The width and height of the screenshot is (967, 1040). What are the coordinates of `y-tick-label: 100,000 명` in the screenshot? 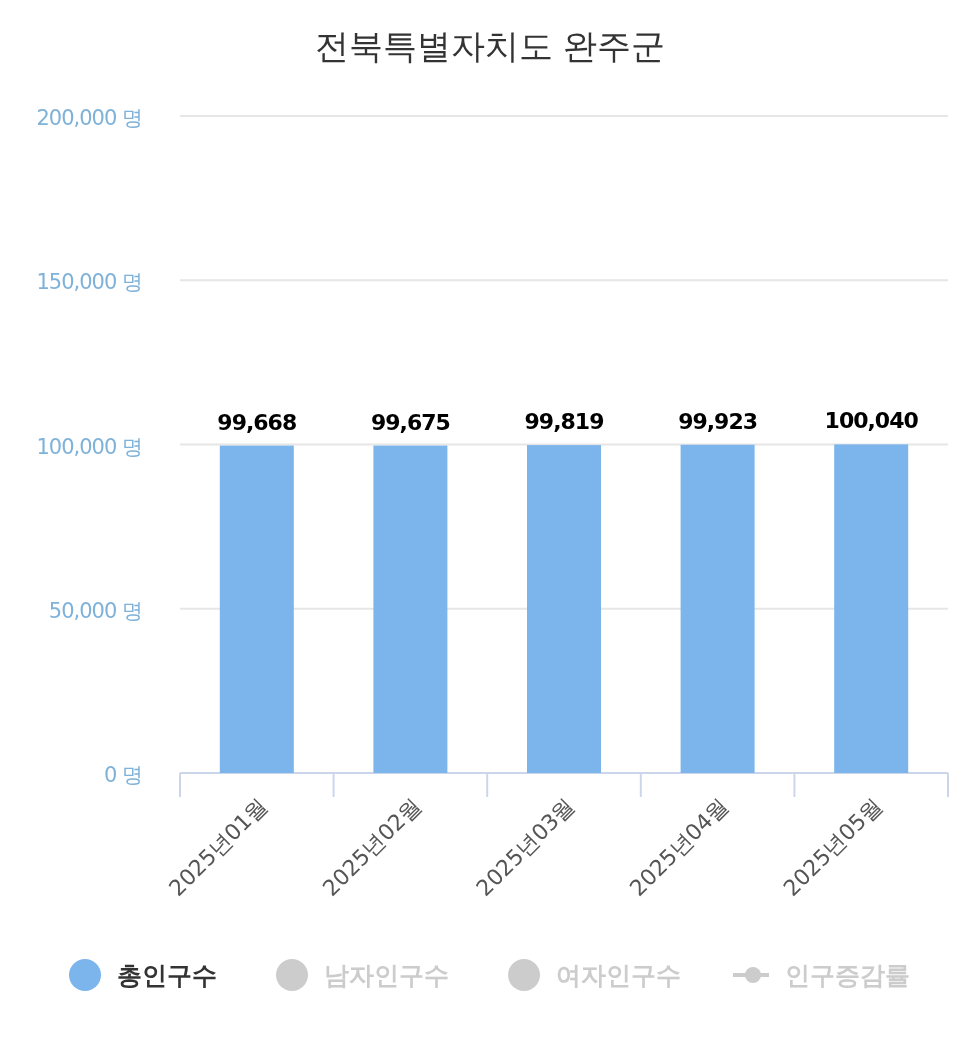 It's located at (89, 446).